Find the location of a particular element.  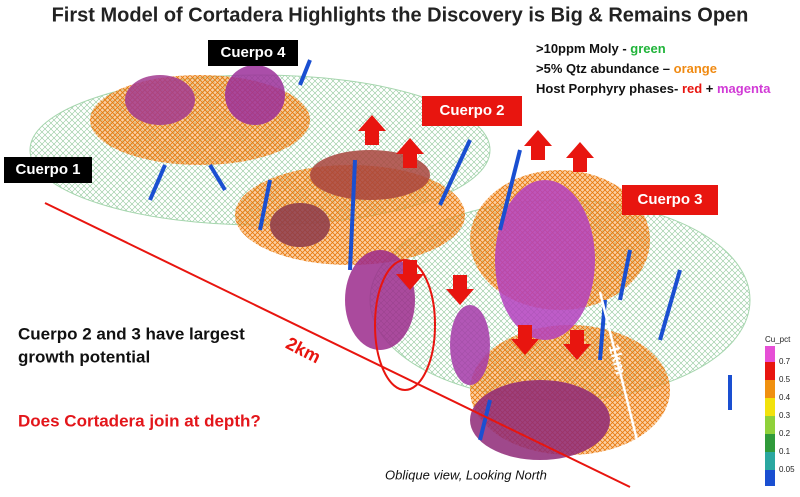

body-text: Cuerpo 2 and 3 have largest is located at coordinates (131, 333).